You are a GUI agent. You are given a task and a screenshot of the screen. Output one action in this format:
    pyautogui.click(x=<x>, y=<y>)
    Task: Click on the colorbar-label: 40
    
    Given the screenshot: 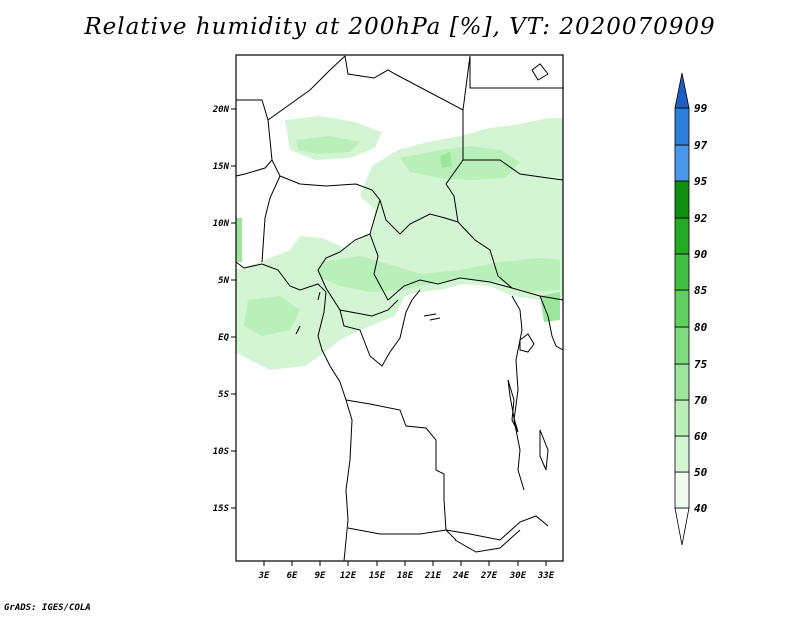 What is the action you would take?
    pyautogui.click(x=701, y=508)
    